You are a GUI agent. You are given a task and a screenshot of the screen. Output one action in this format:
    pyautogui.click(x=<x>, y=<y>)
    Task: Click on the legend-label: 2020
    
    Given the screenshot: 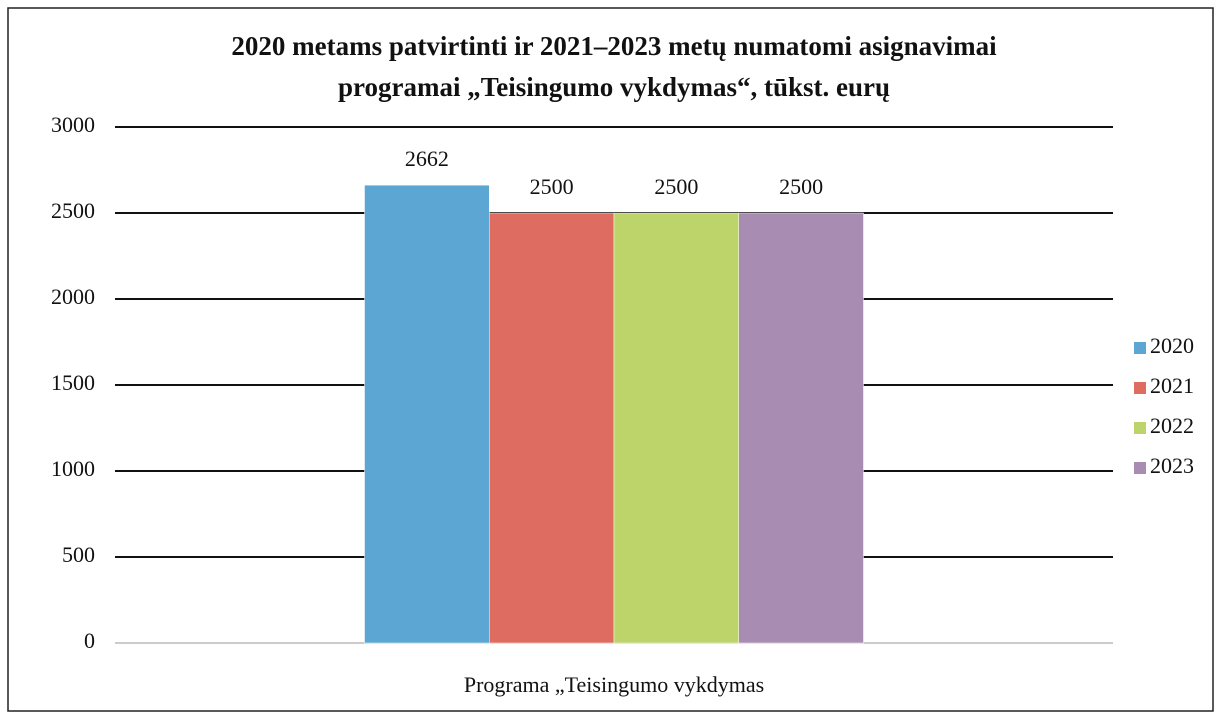 What is the action you would take?
    pyautogui.click(x=1172, y=345)
    